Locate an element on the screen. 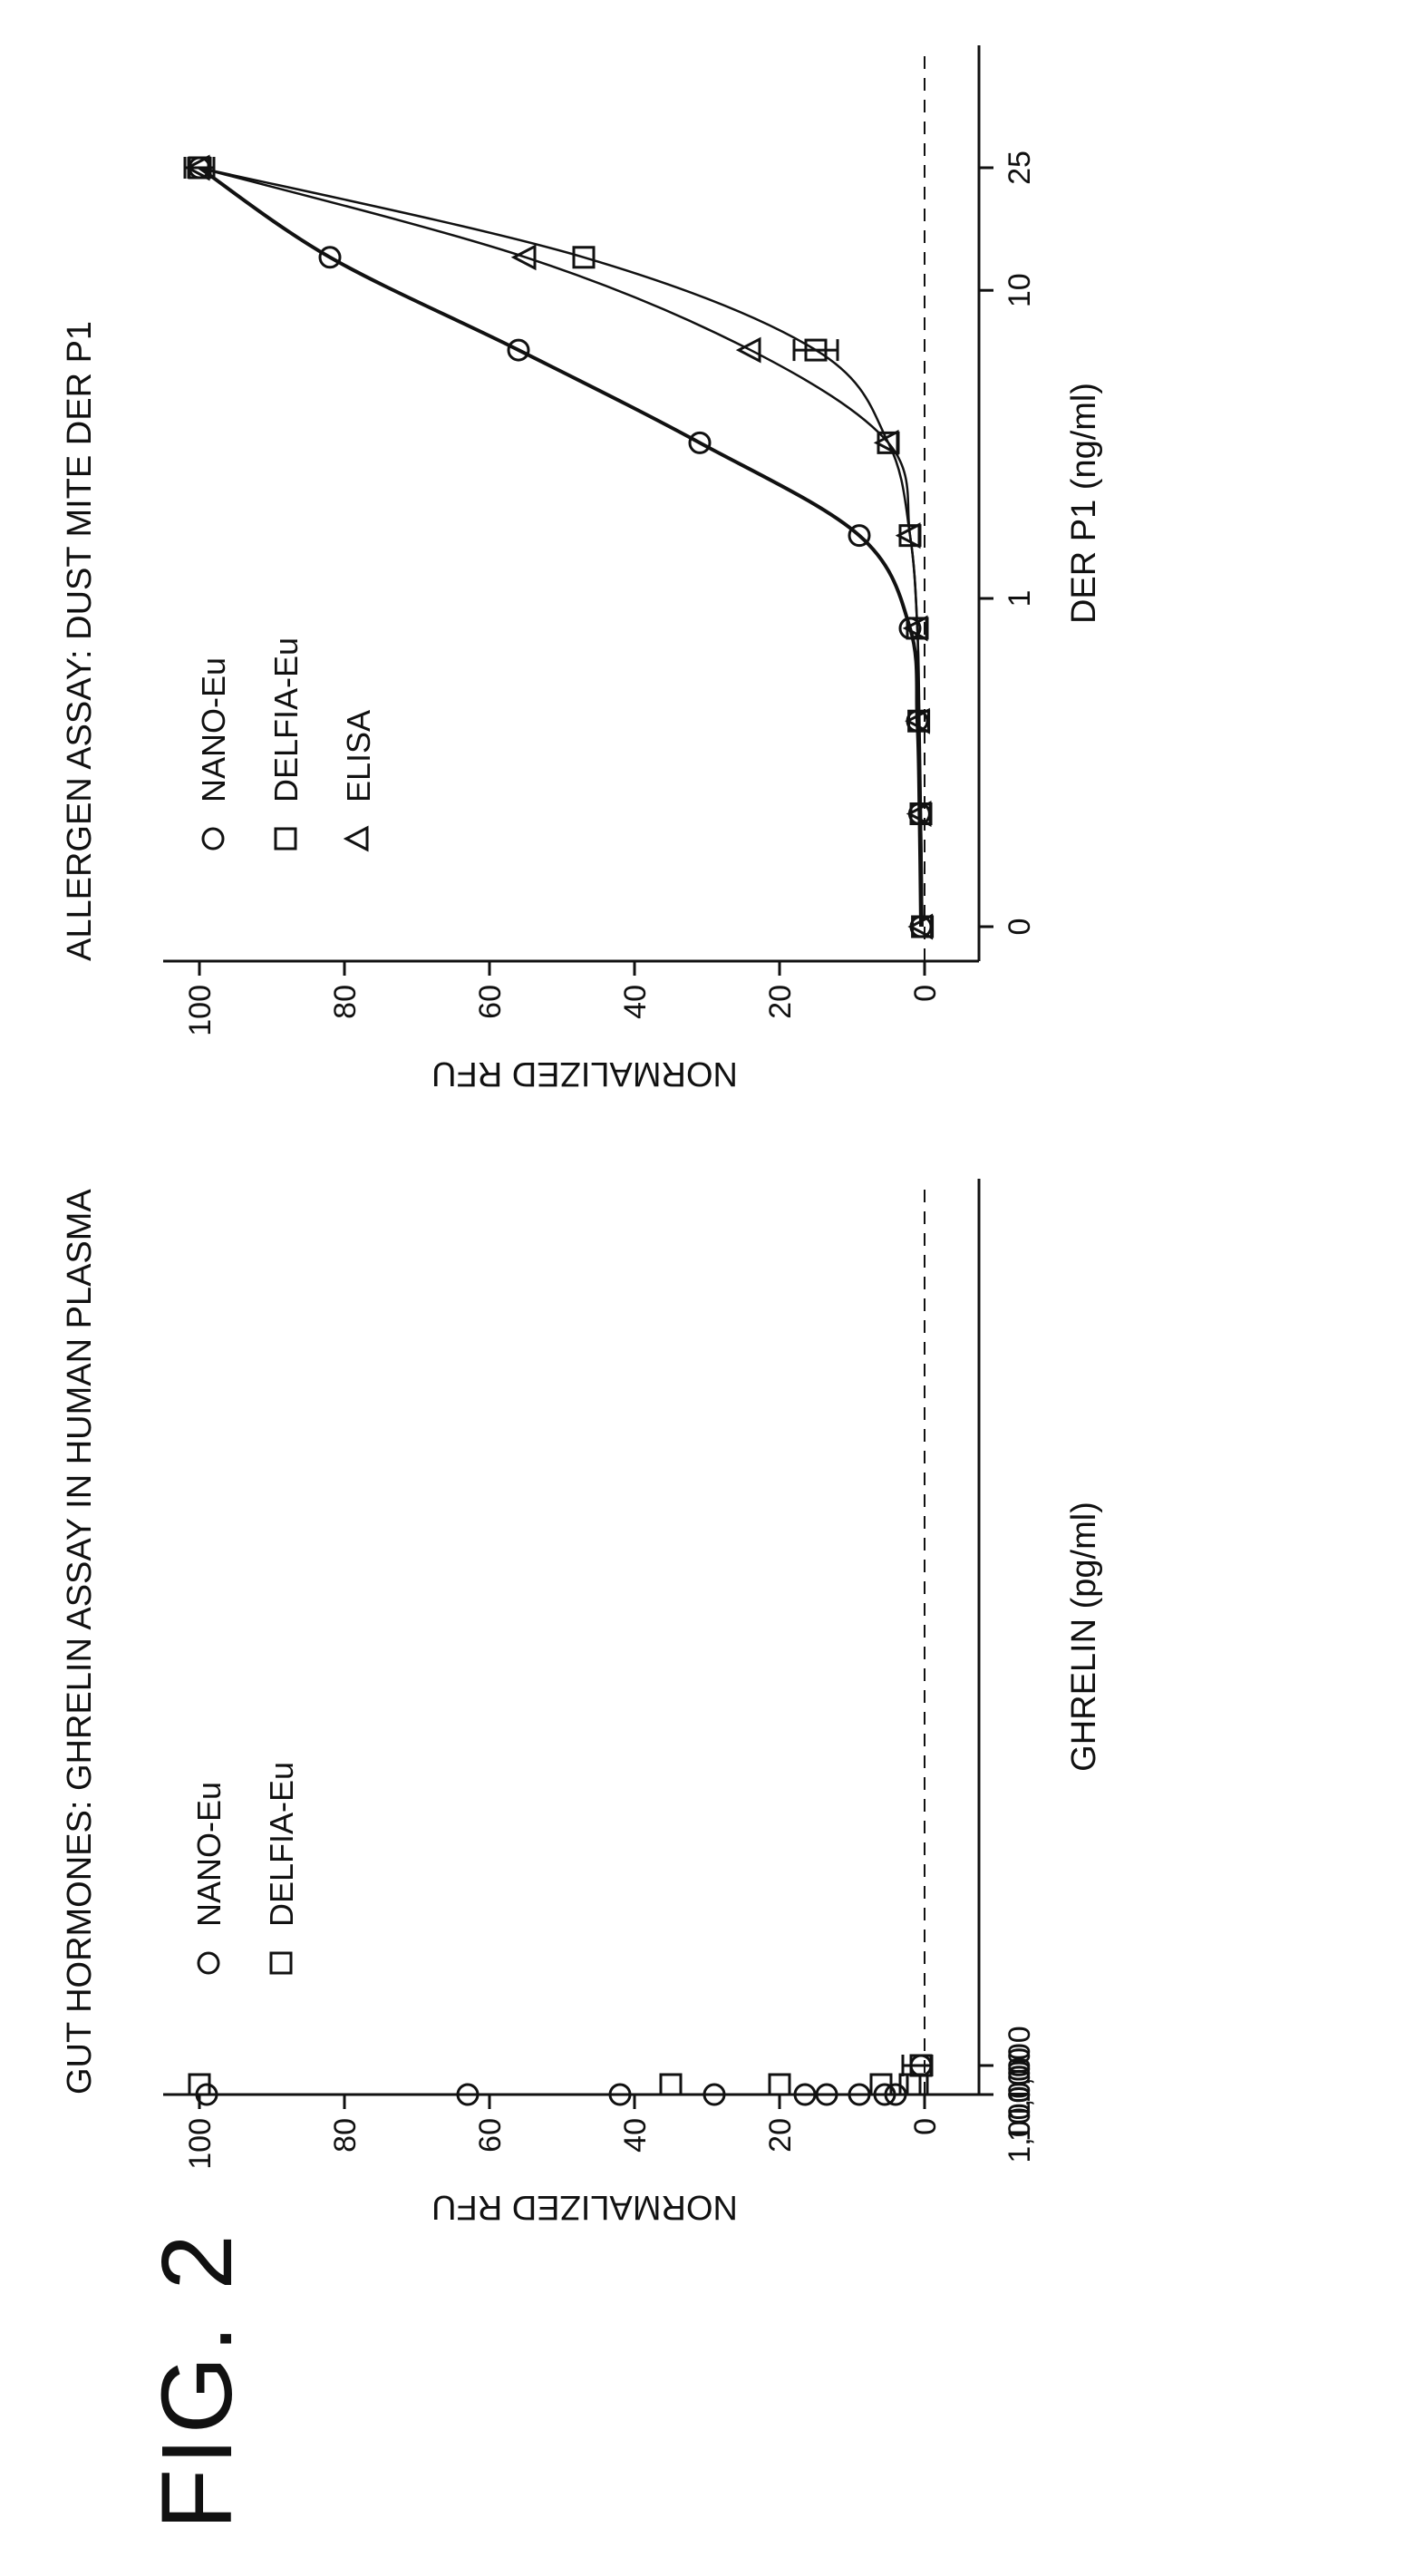 The width and height of the screenshot is (1405, 2576). x-axis-label: DER P1 (ng/ml) is located at coordinates (1084, 504).